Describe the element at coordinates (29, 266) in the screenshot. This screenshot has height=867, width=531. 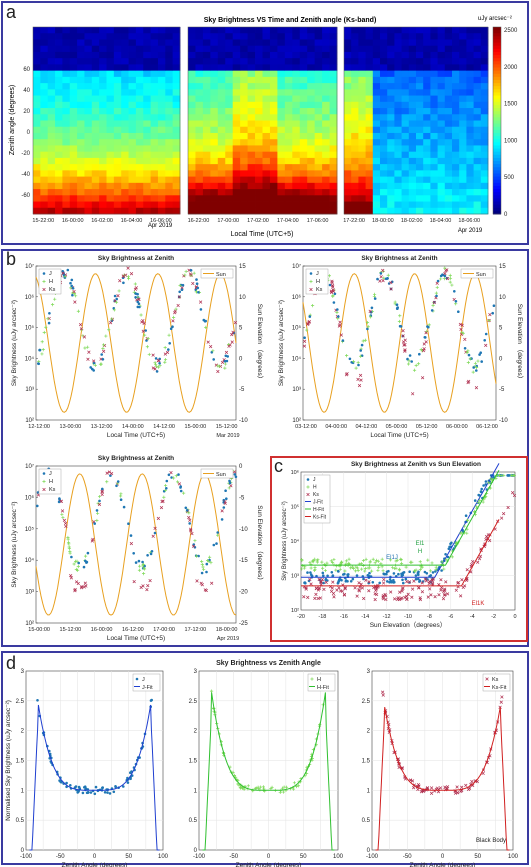
I see `ytick-label: 10⁷` at that location.